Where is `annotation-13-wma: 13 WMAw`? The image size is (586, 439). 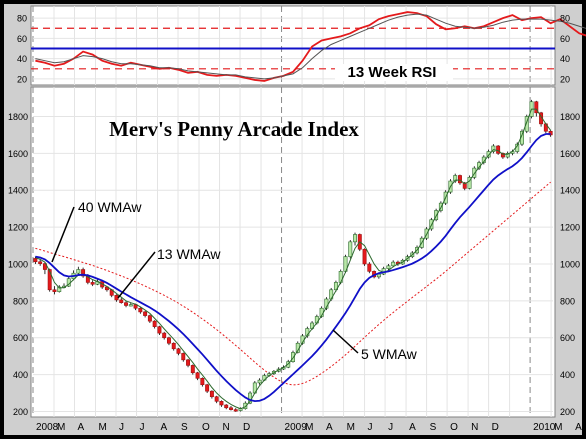
annotation-13-wma: 13 WMAw is located at coordinates (189, 254).